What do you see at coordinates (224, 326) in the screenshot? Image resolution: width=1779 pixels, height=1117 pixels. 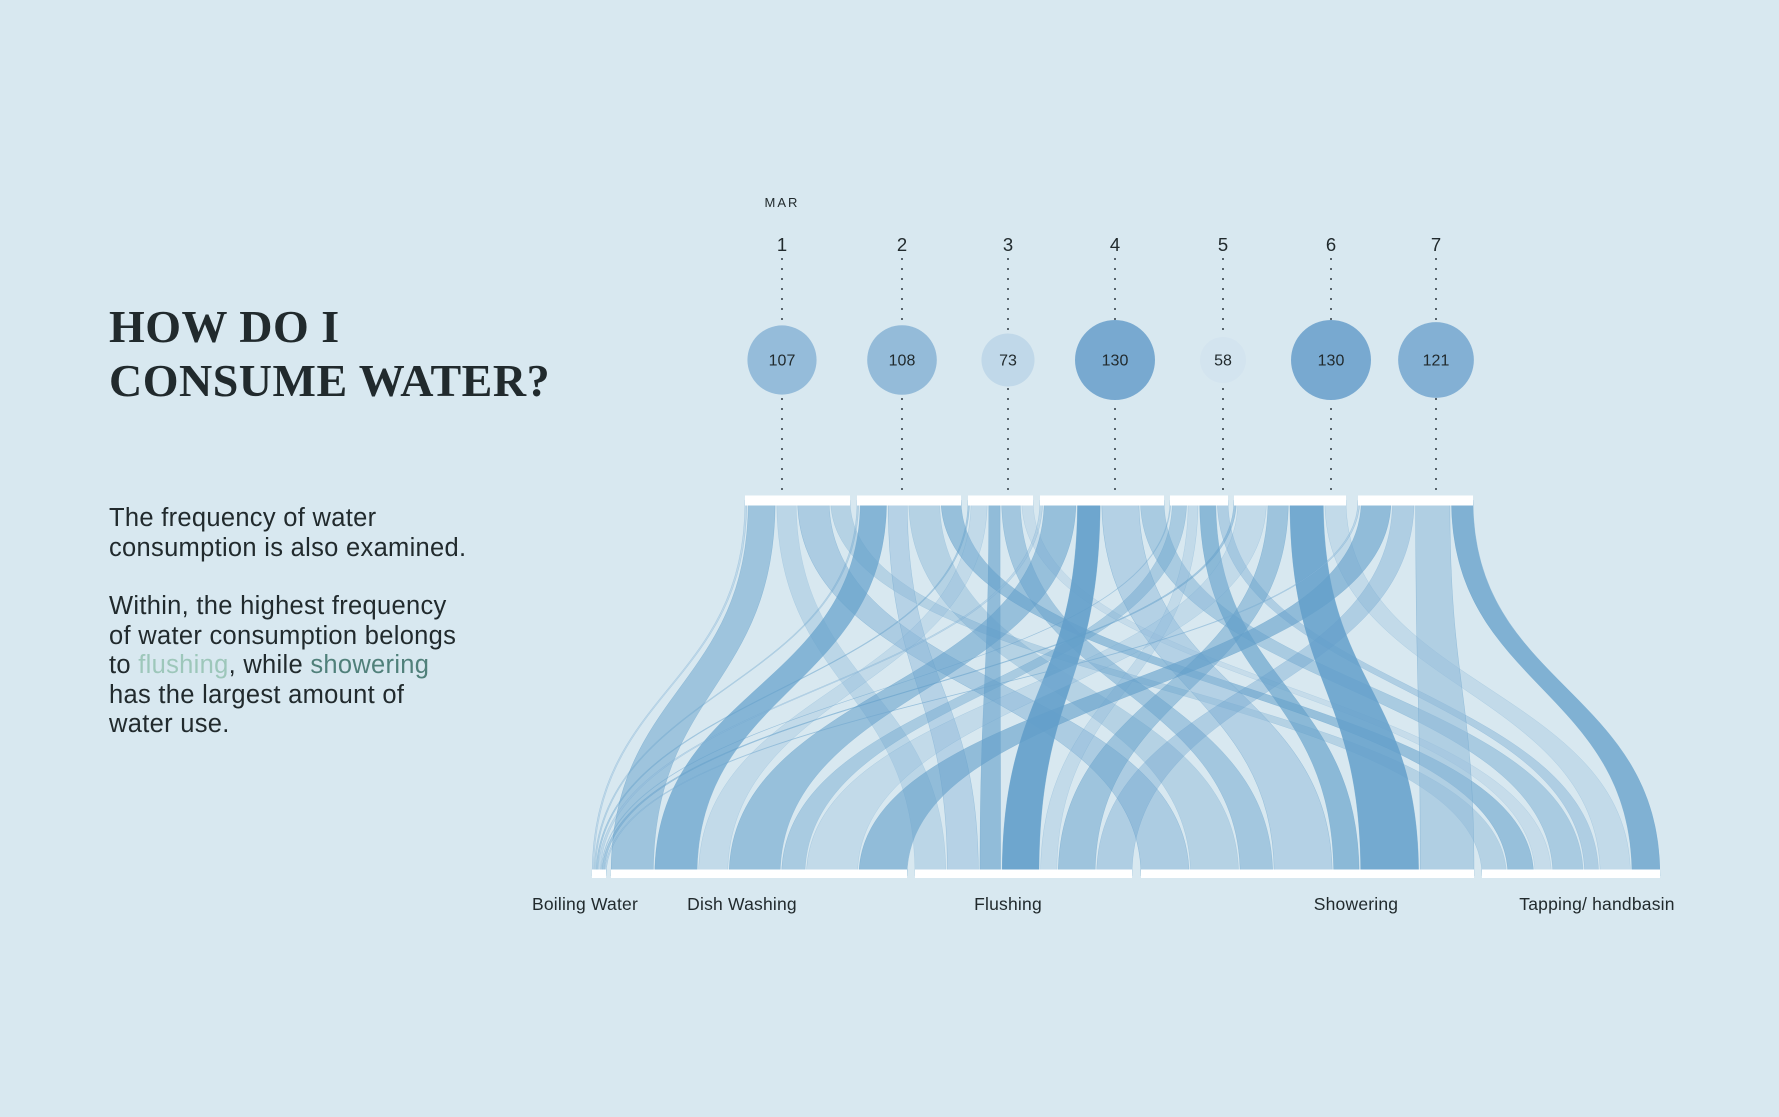 I see `title-line-1: HOW DO I` at bounding box center [224, 326].